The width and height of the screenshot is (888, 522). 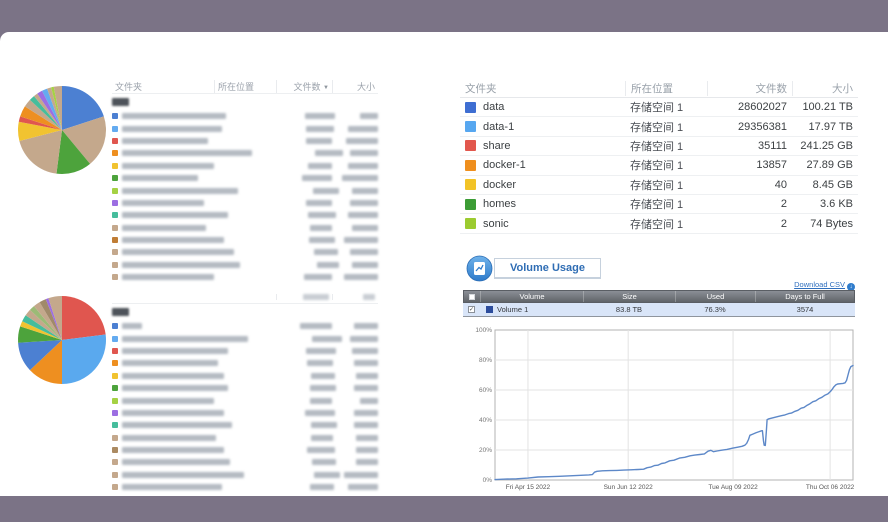 I want to click on column-header-filecount: 文件数 ▼, so click(x=304, y=86).